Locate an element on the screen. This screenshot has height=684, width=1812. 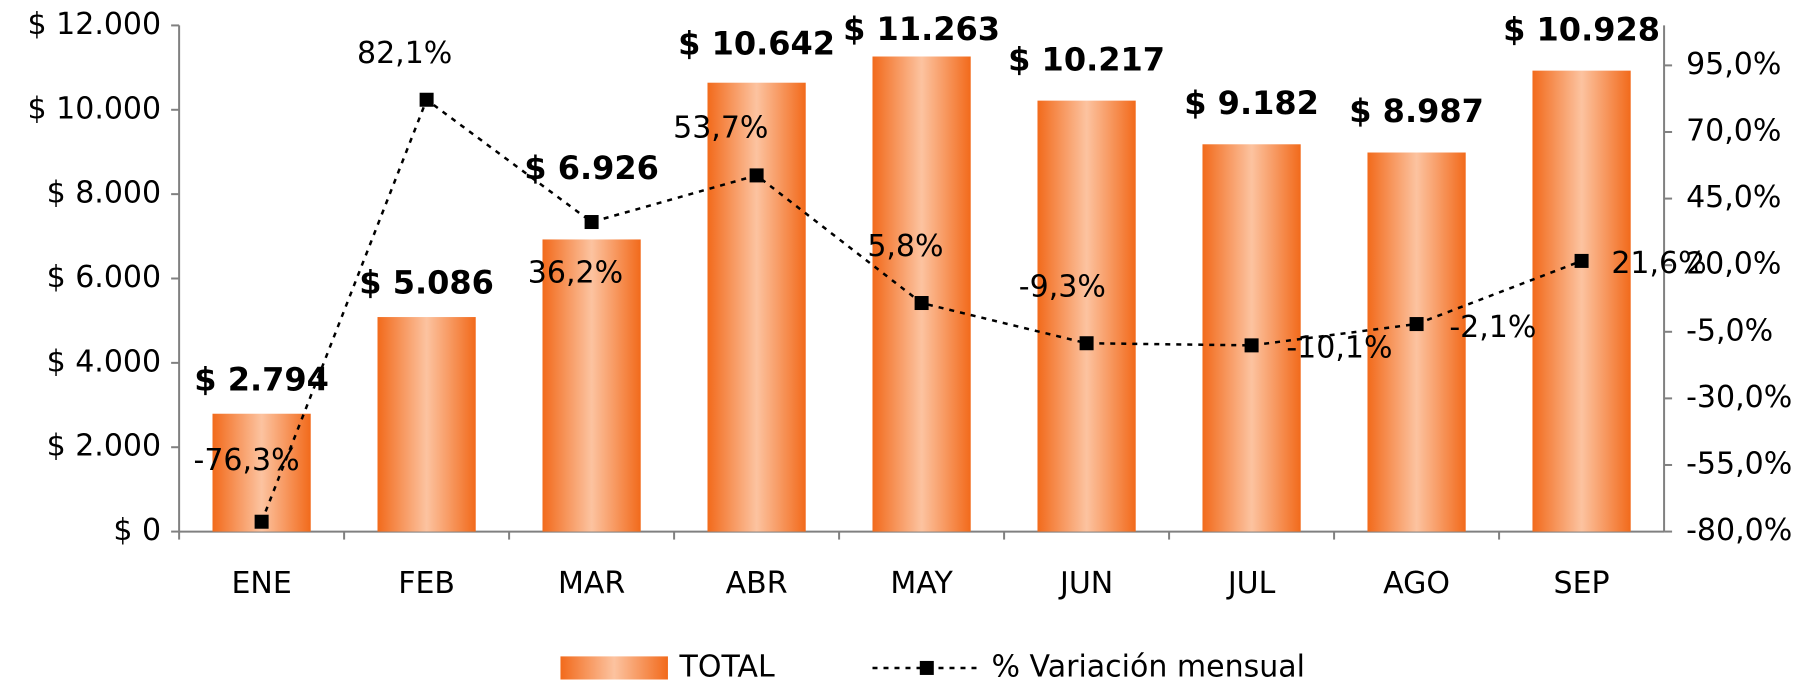
y2-tick-label: -5,0% is located at coordinates (1729, 330).